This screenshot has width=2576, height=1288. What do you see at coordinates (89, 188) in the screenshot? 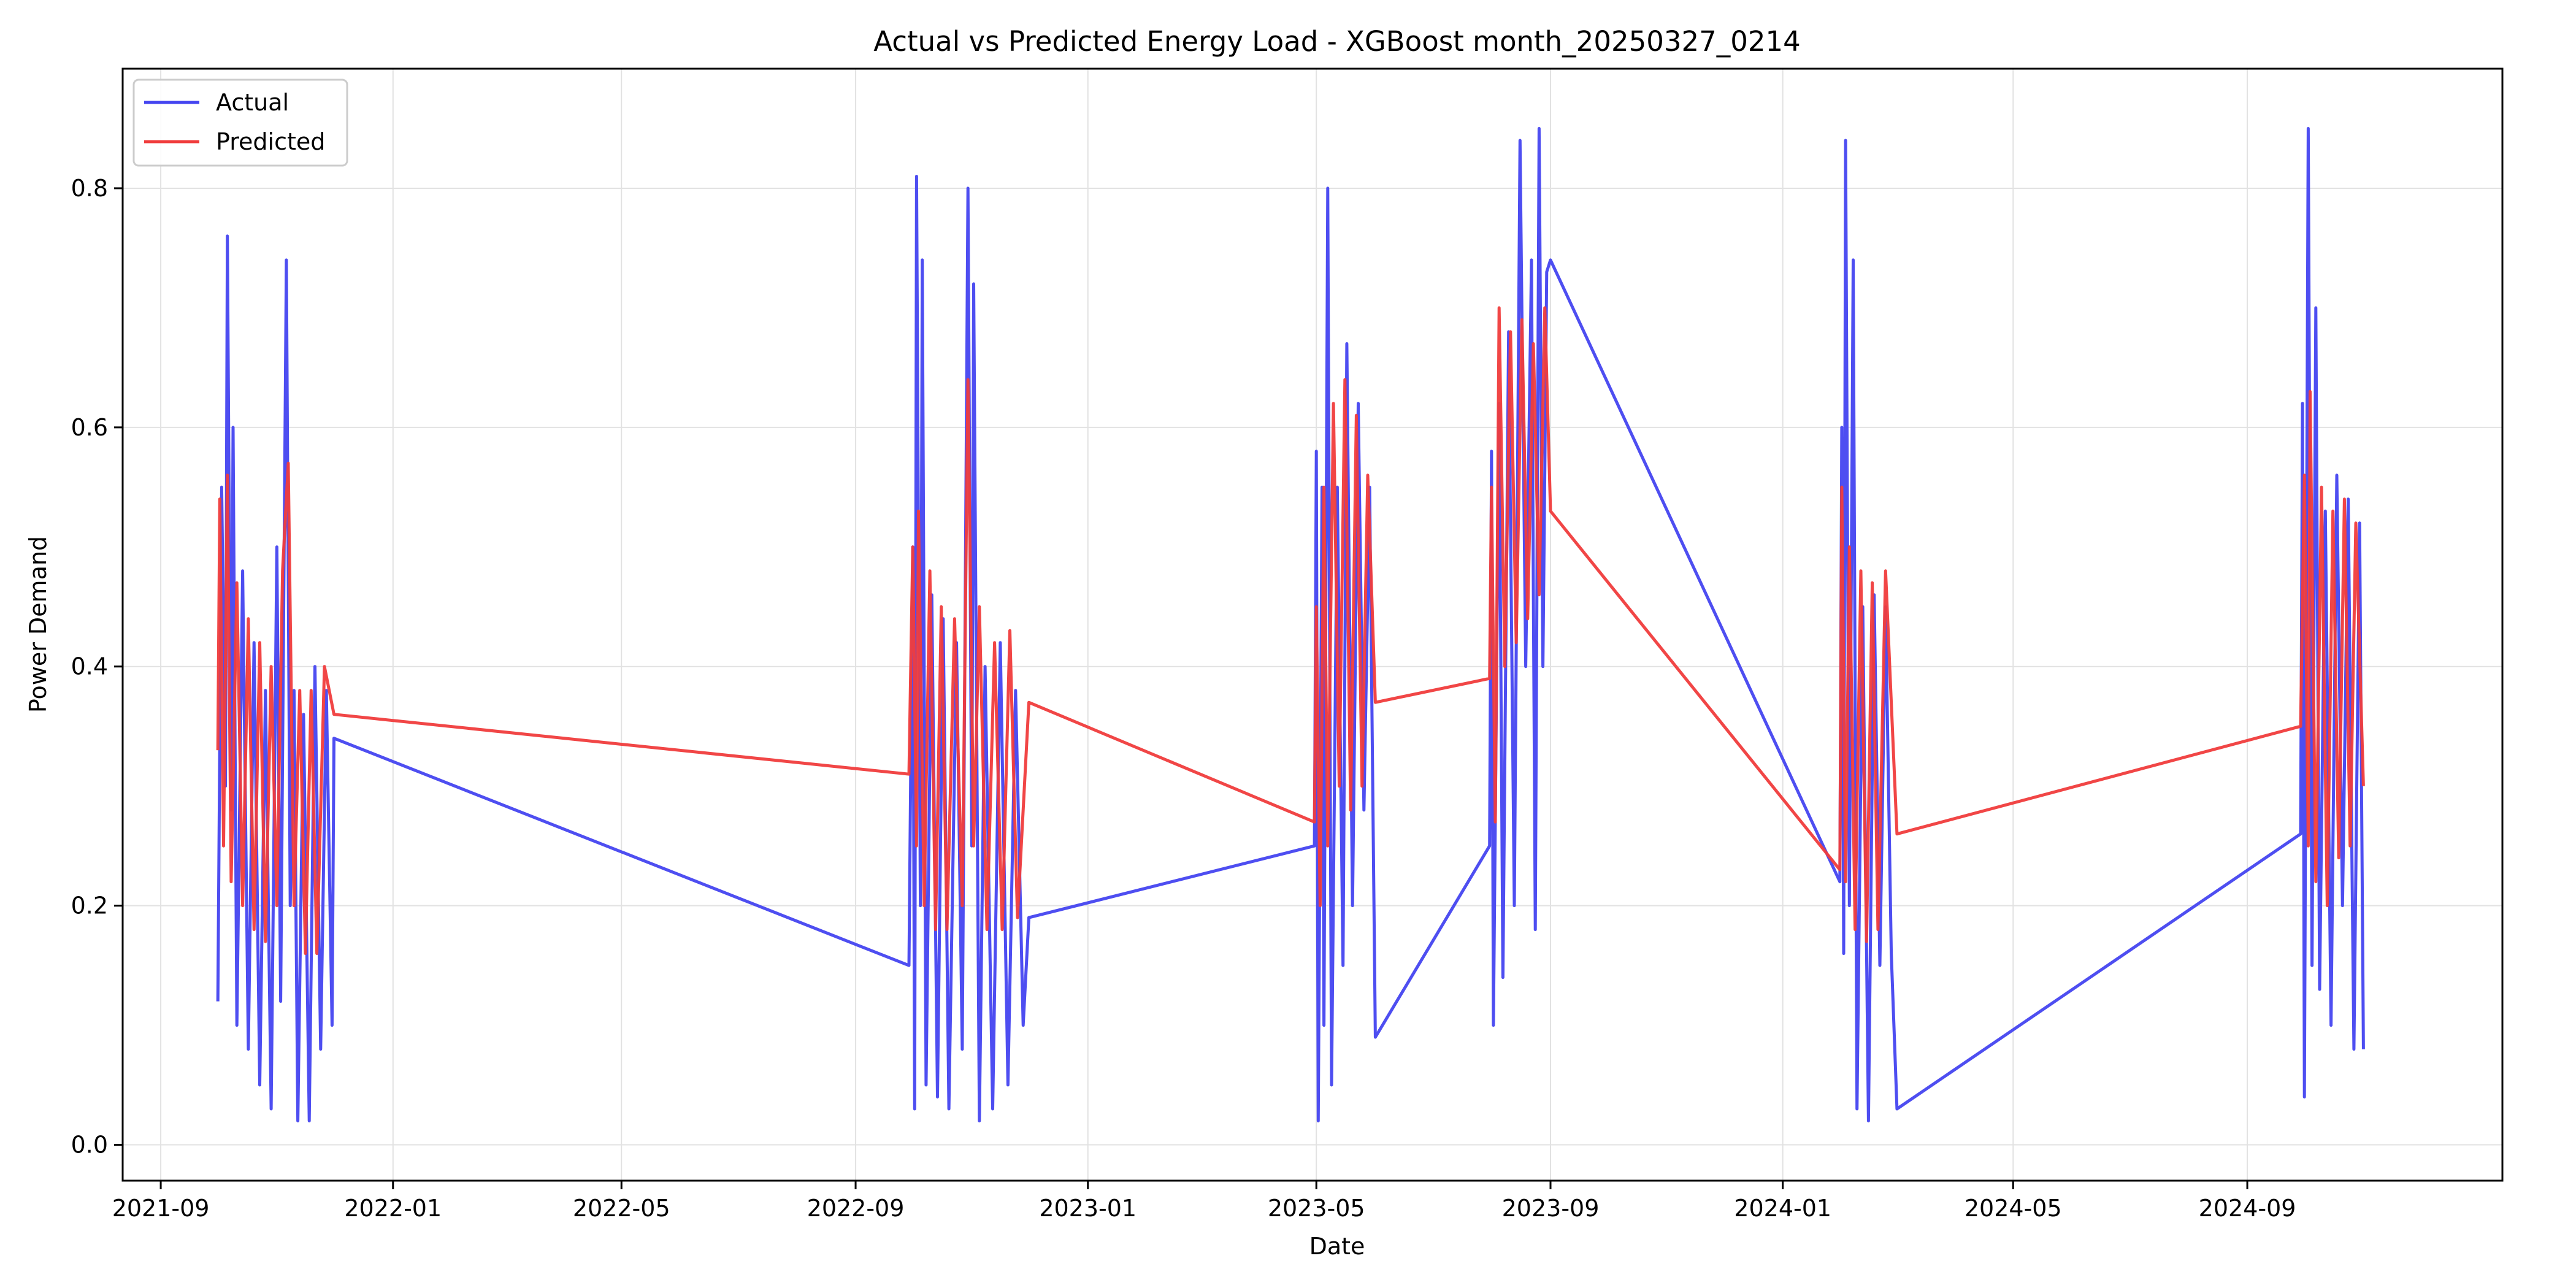
I see `y-tick-label: 0.8` at bounding box center [89, 188].